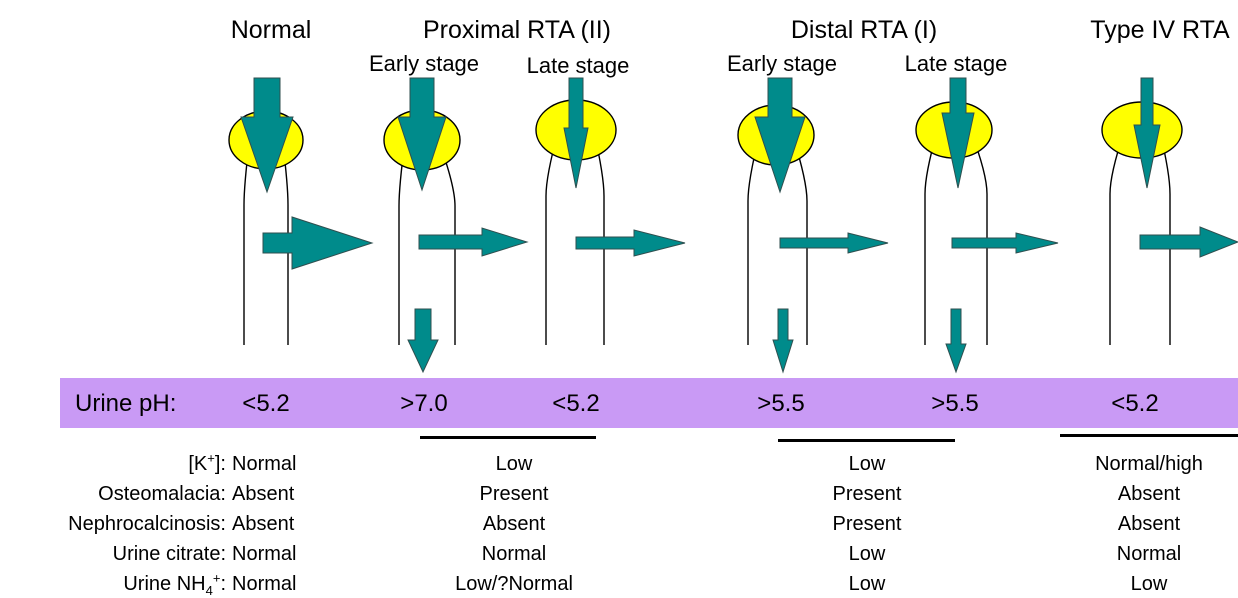 This screenshot has height=598, width=1238. What do you see at coordinates (1149, 464) in the screenshot?
I see `type4-potassium: Normal/high` at bounding box center [1149, 464].